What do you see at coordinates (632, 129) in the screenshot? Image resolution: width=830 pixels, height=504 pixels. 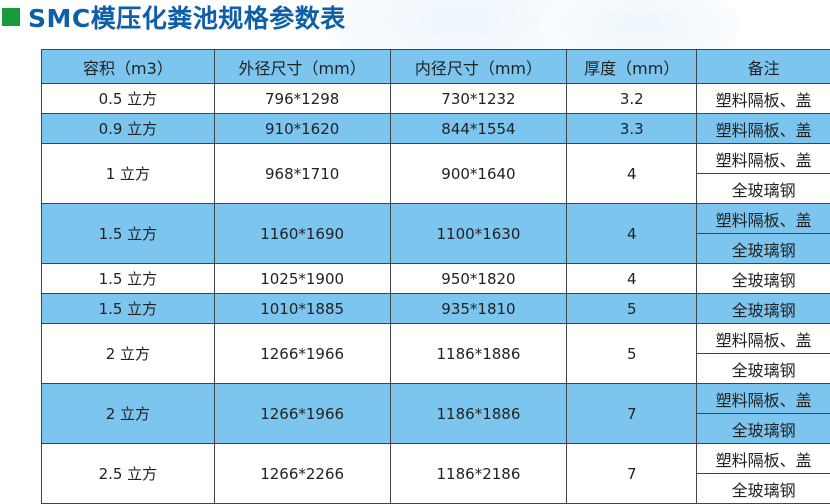 I see `thickness-cell: 3.3` at bounding box center [632, 129].